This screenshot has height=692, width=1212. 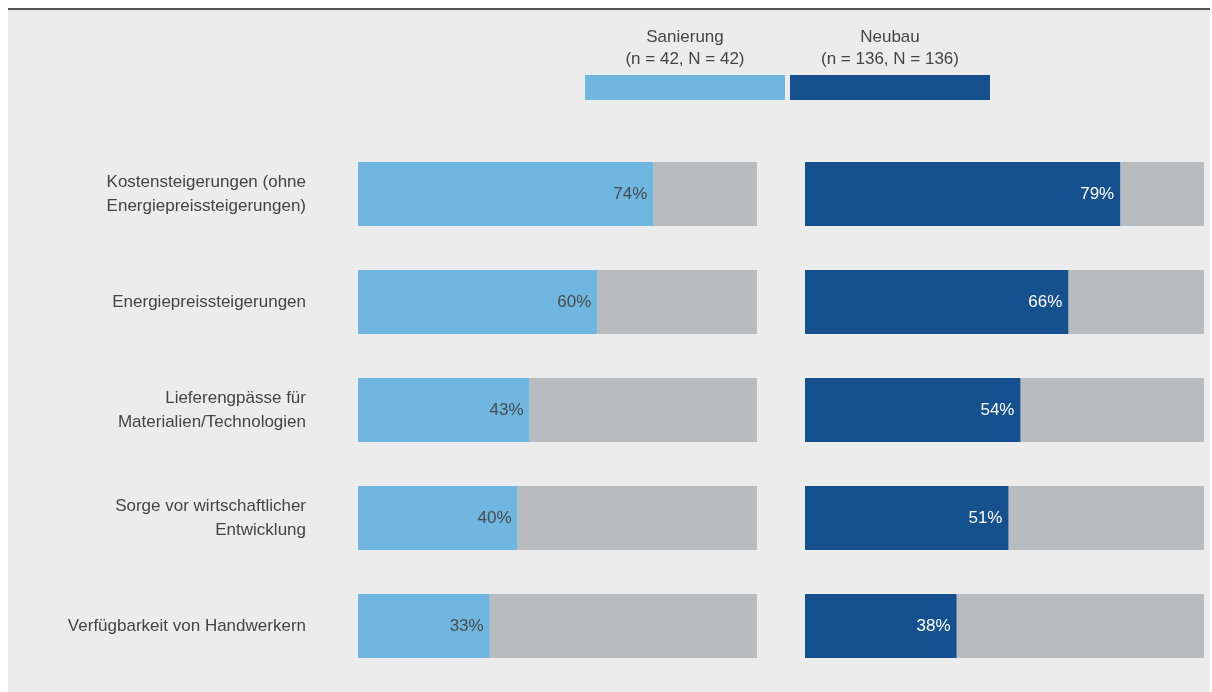 What do you see at coordinates (494, 517) in the screenshot?
I see `data-label: 40%` at bounding box center [494, 517].